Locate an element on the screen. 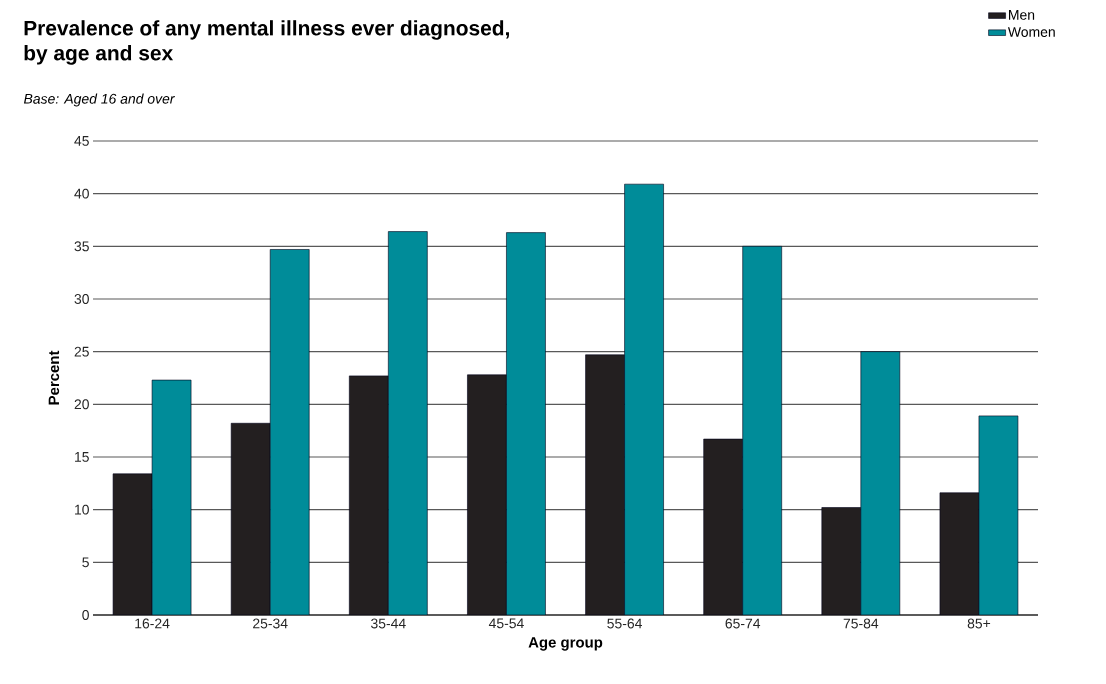 Image resolution: width=1106 pixels, height=684 pixels. x-tick-label: 45-54 is located at coordinates (506, 623).